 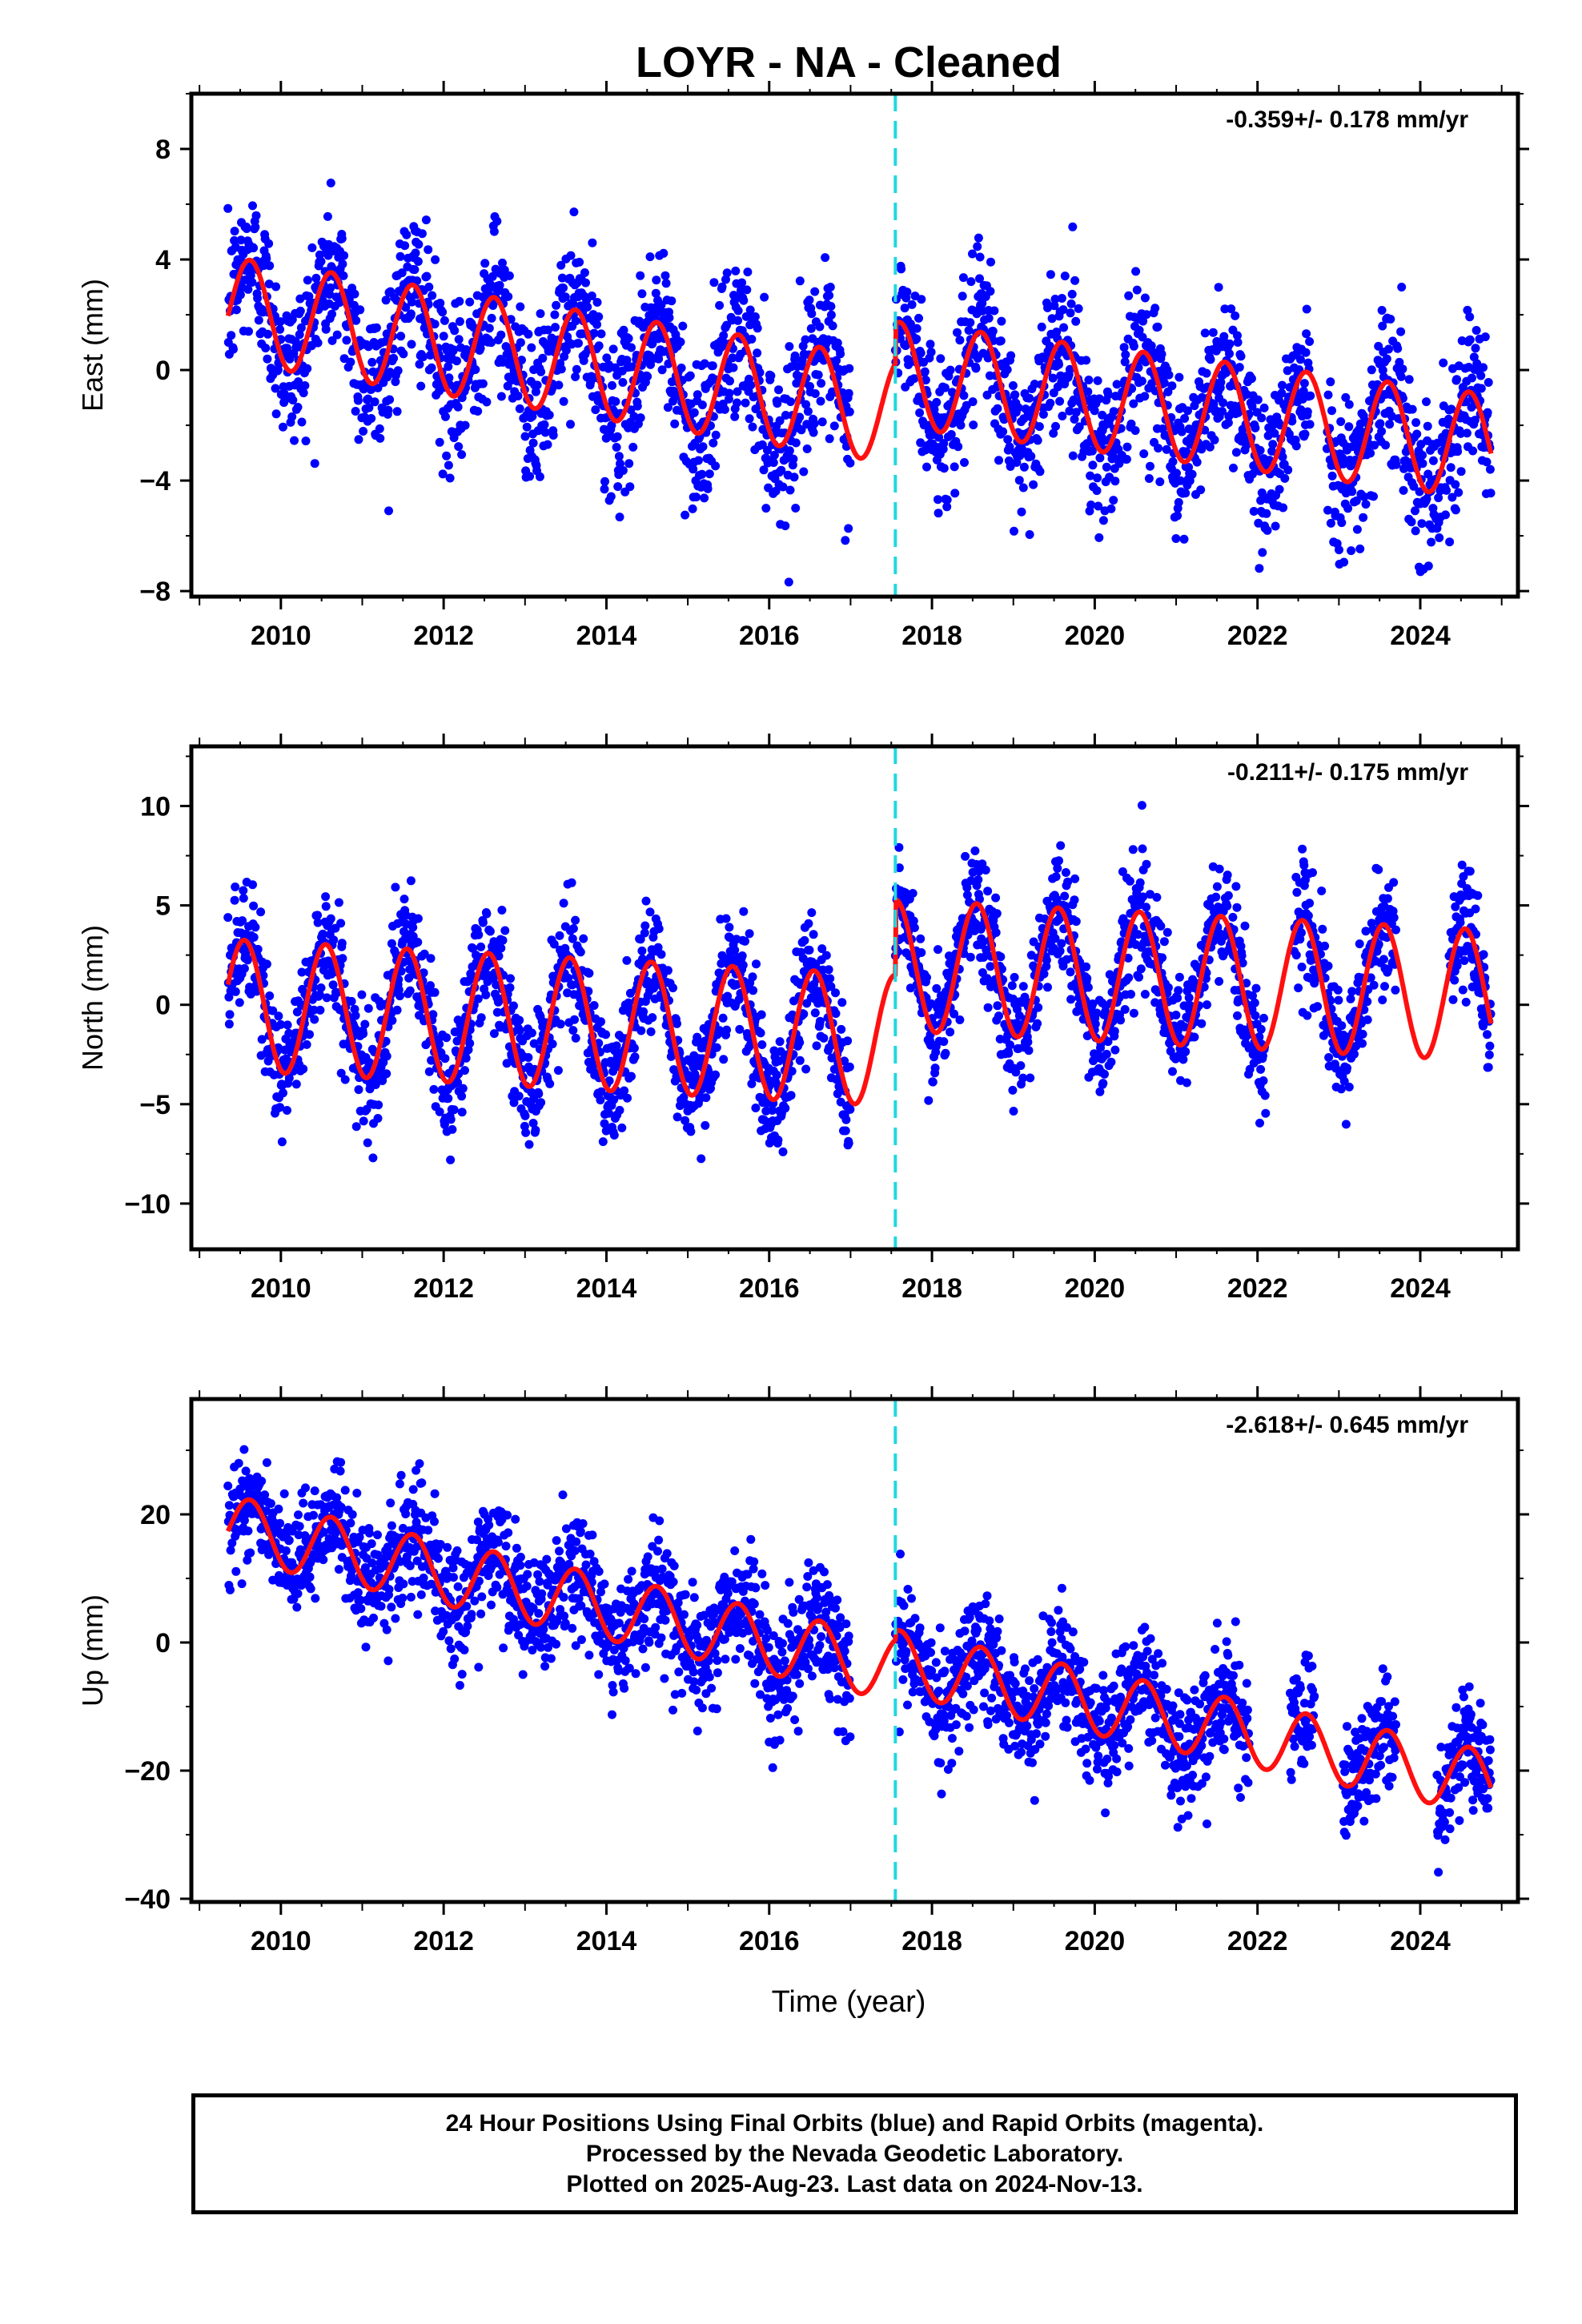 I want to click on east-y-tick-label: −4, so click(x=155, y=481).